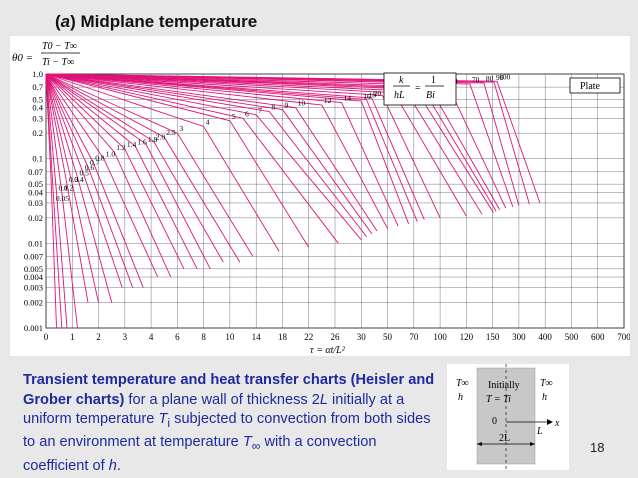 The image size is (638, 478). Describe the element at coordinates (64, 187) in the screenshot. I see `curve-label: 0.1` at that location.